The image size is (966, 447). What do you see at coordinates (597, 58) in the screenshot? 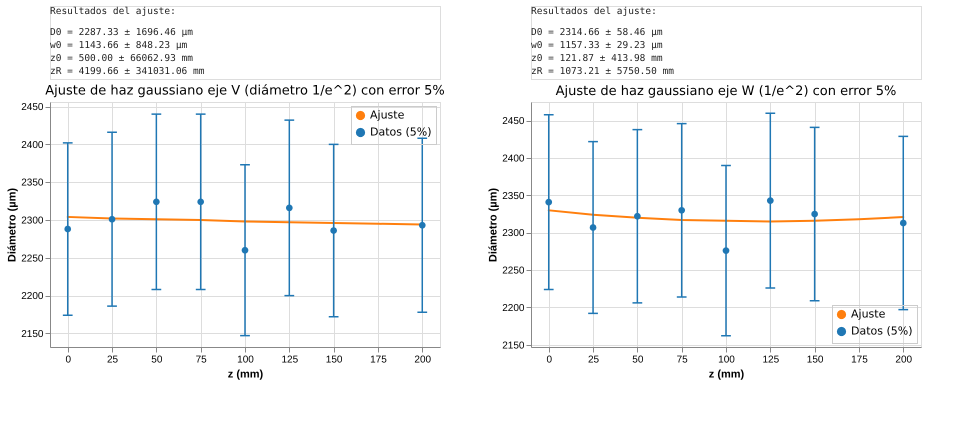
I see `text: z0 = 121.87 ± 413.98 mm` at bounding box center [597, 58].